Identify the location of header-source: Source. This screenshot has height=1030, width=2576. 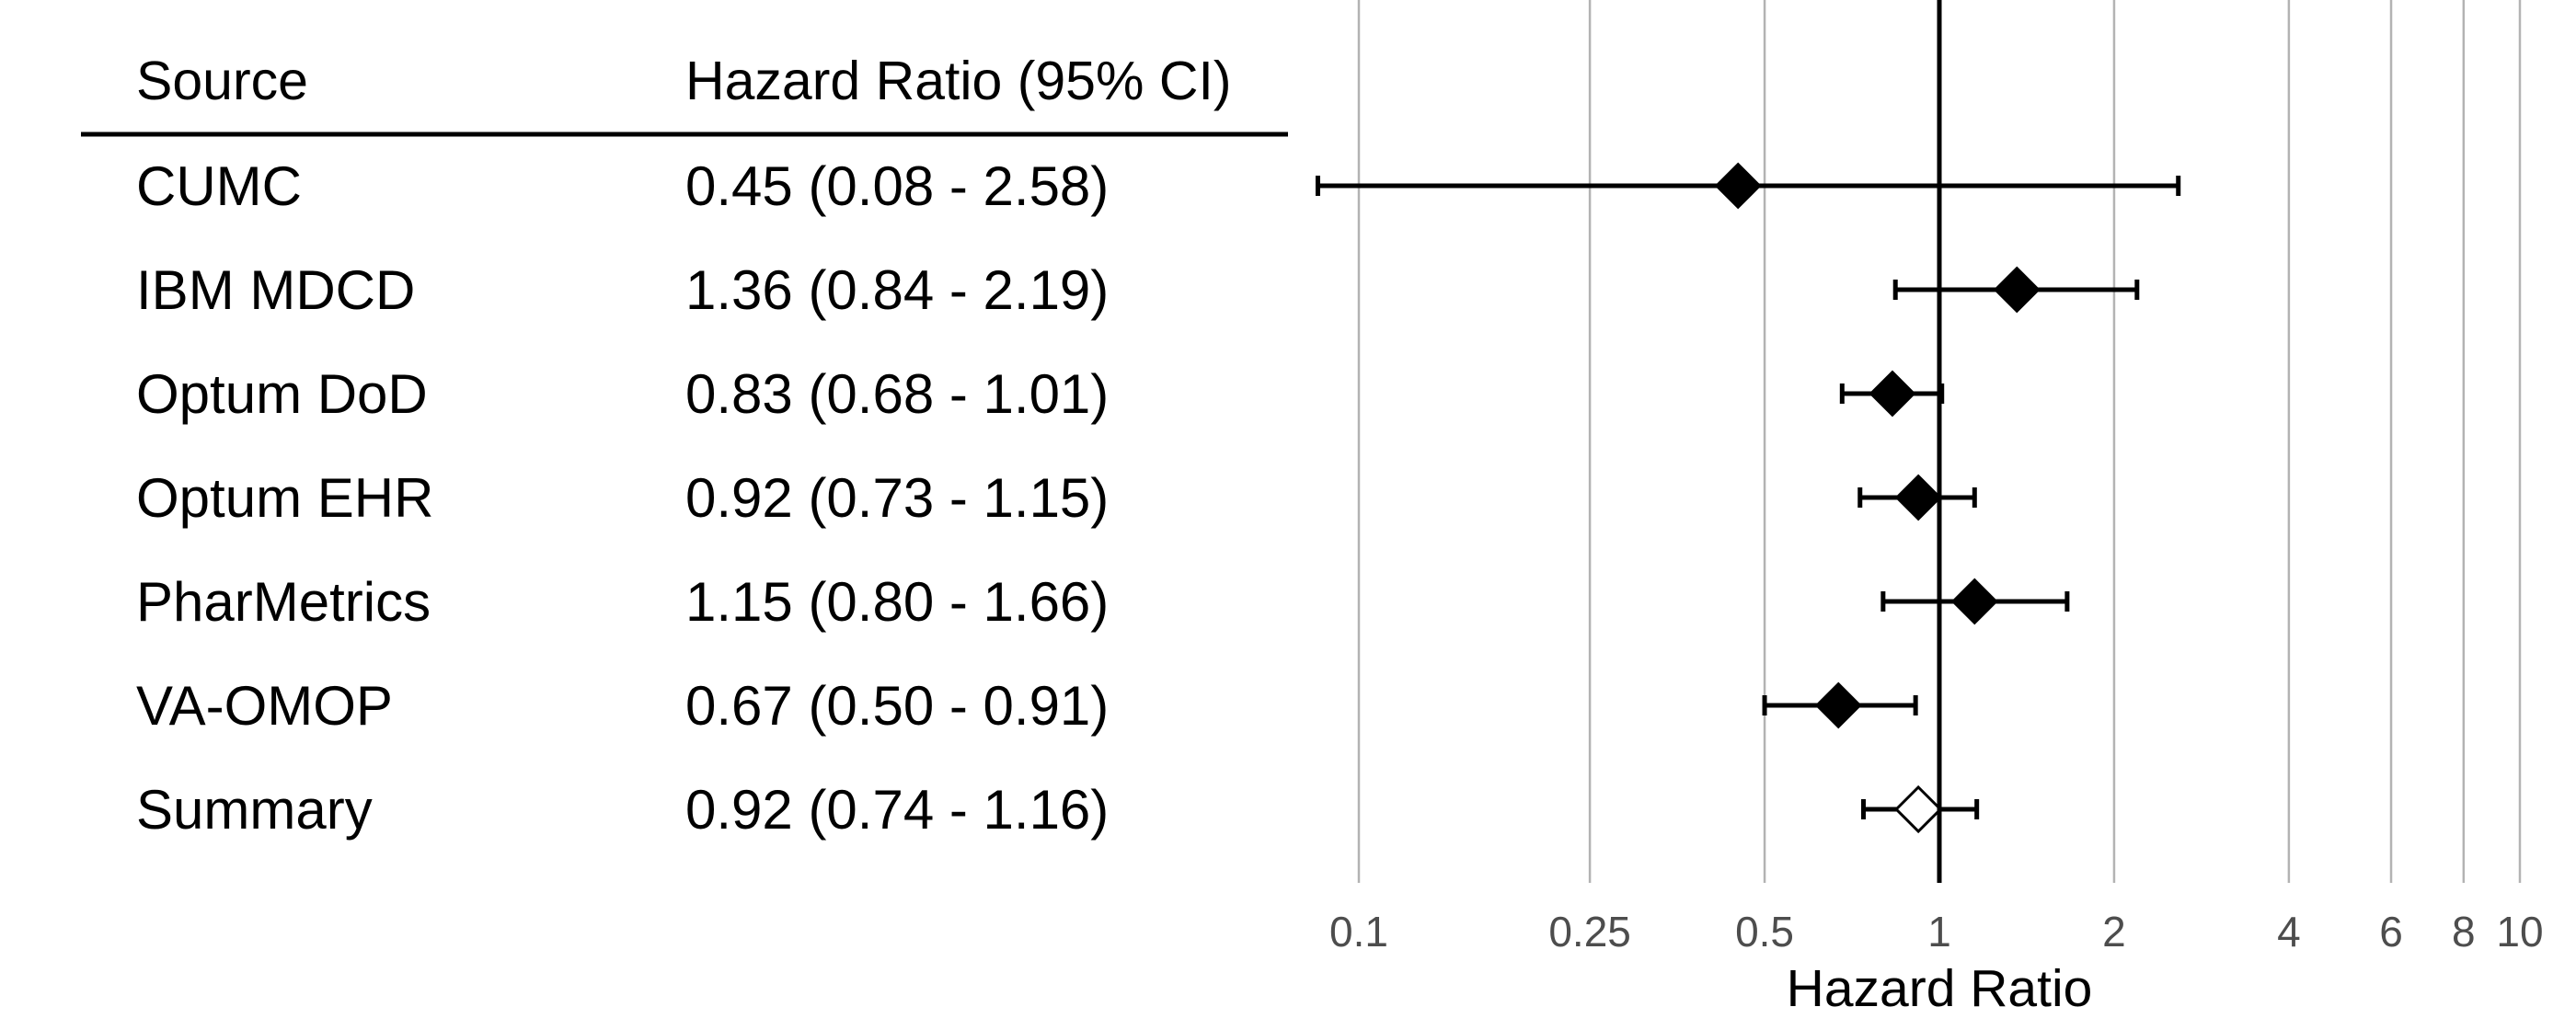
(222, 81).